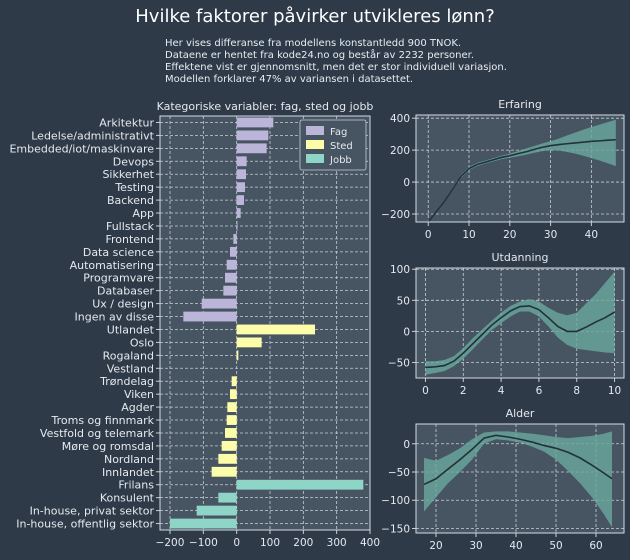  I want to click on bar-category-label: Trøndelag, so click(126, 381).